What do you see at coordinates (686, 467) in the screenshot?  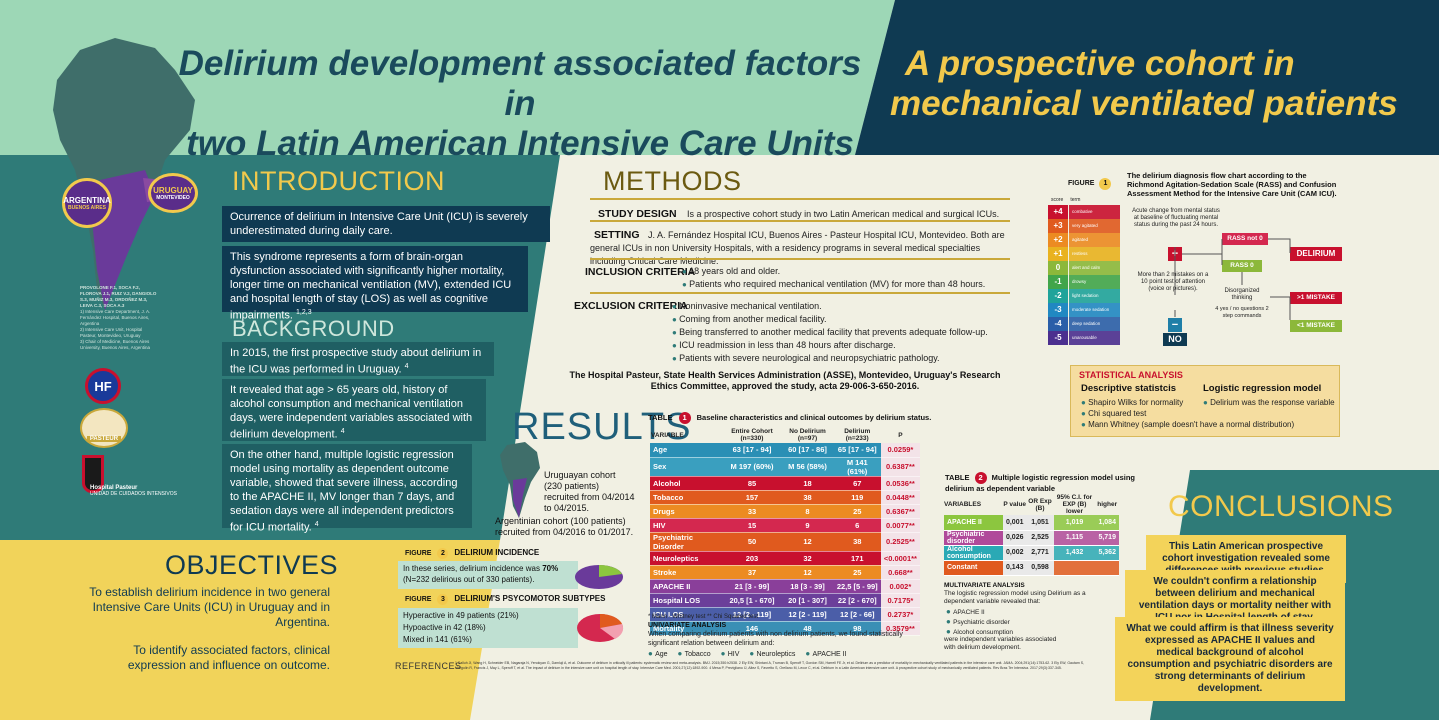 I see `table1-cell: Sex` at bounding box center [686, 467].